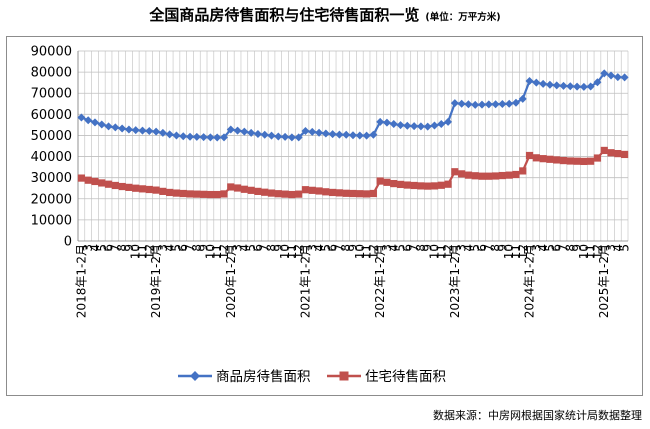 Image resolution: width=650 pixels, height=429 pixels. Describe the element at coordinates (231, 281) in the screenshot. I see `x-tick-label: 2020年1-2月` at that location.